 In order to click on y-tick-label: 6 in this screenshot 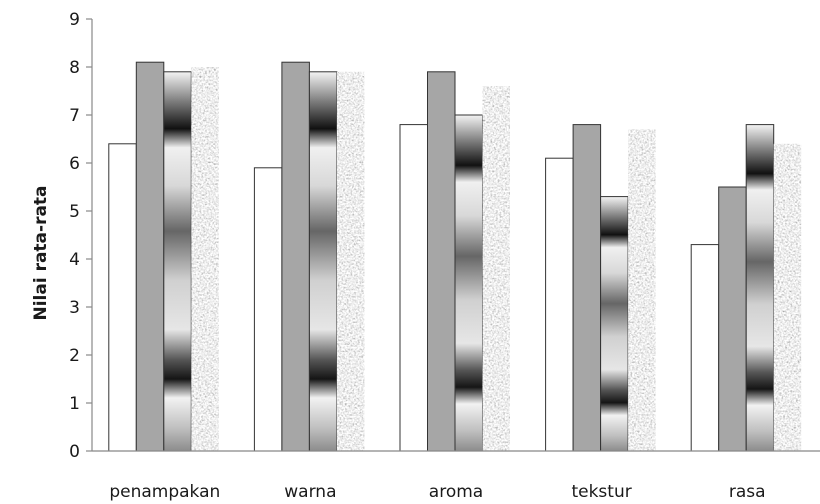, I will do `click(74, 164)`.